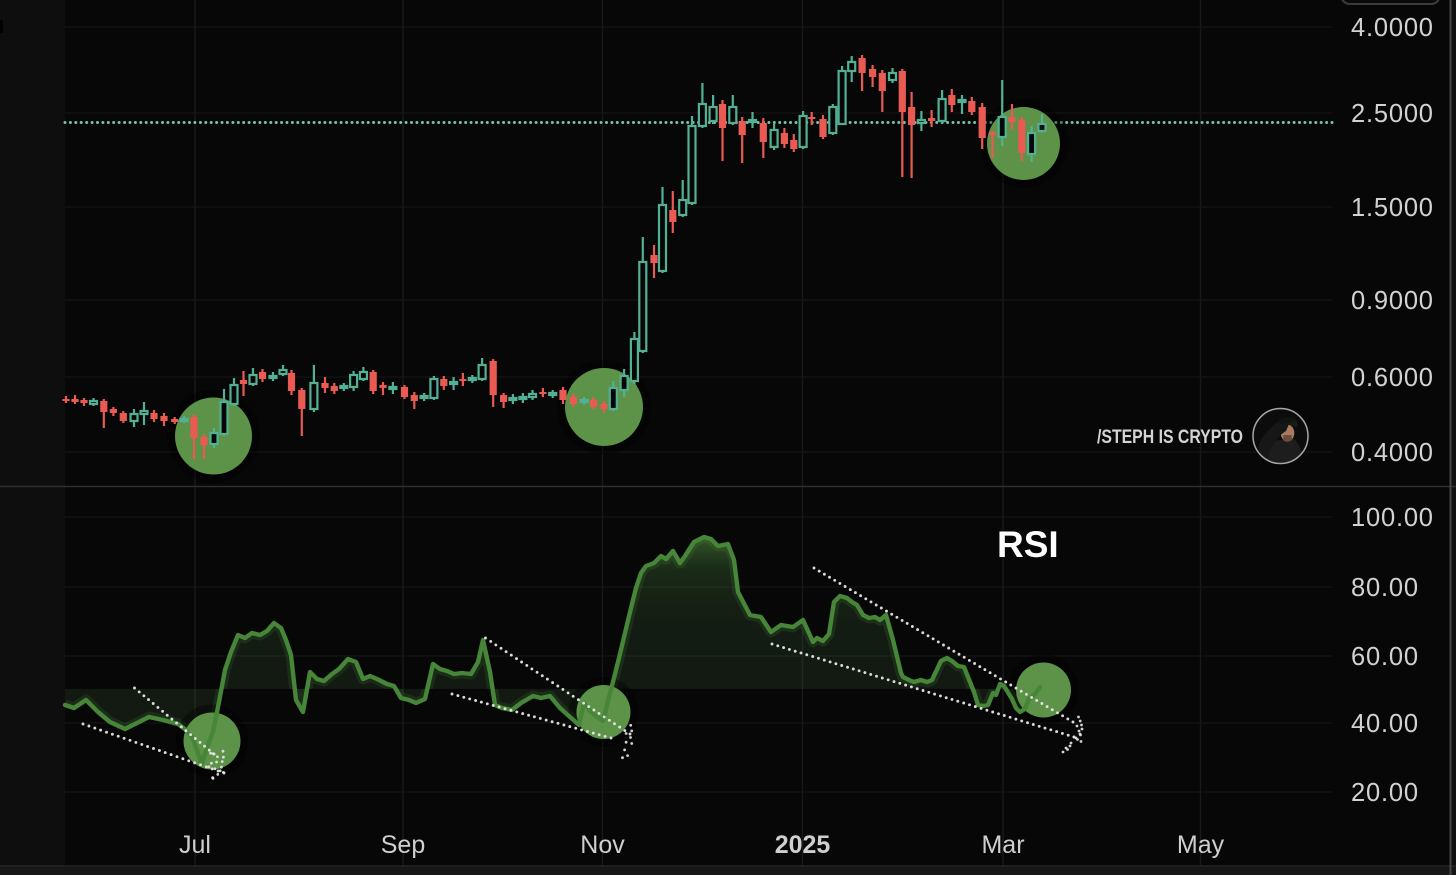 The width and height of the screenshot is (1456, 875). Describe the element at coordinates (1392, 301) in the screenshot. I see `svg-text: 0.9000` at that location.